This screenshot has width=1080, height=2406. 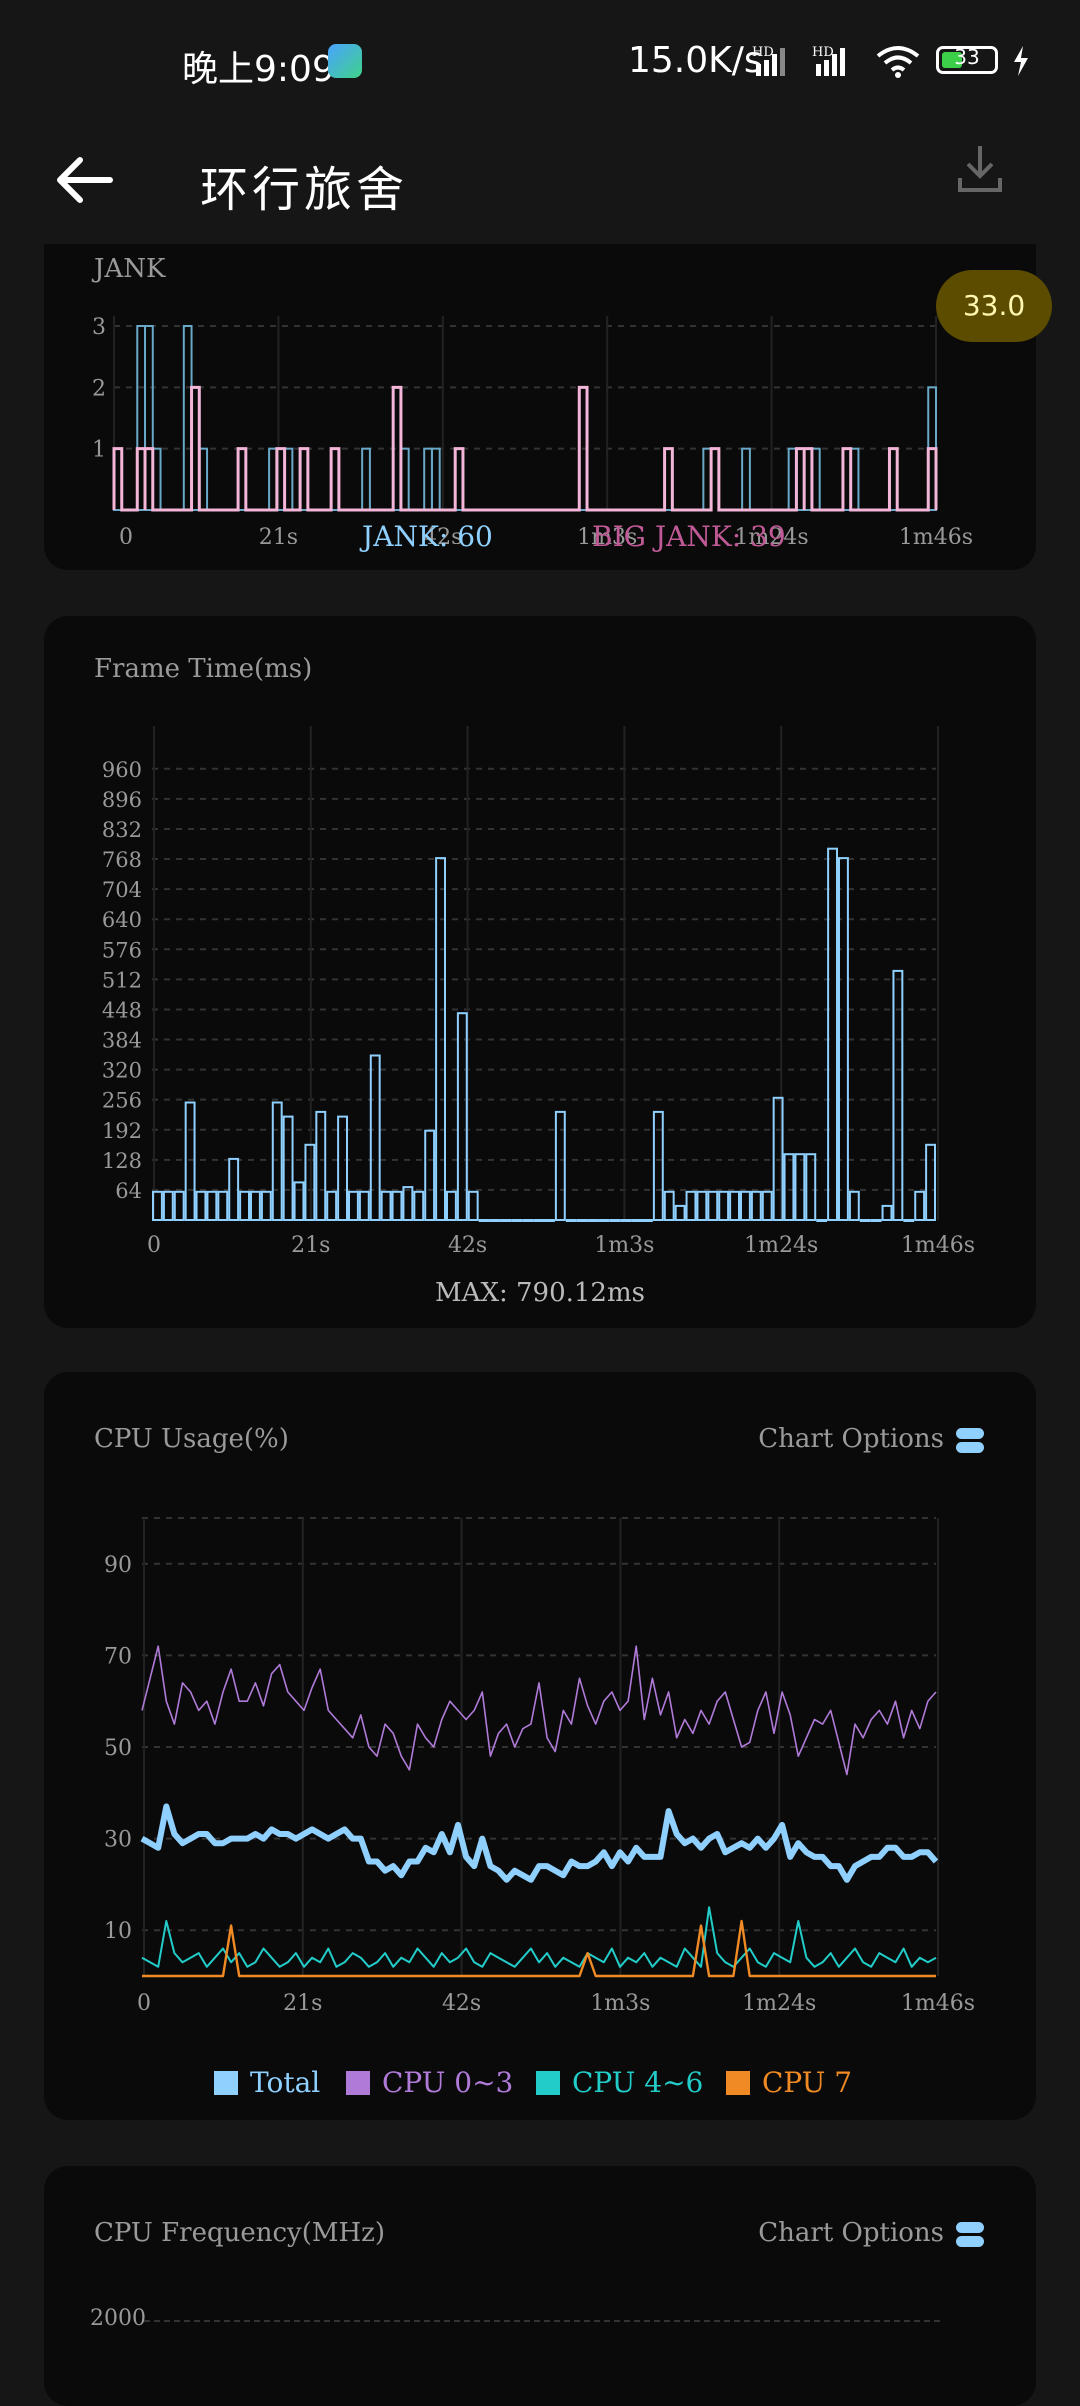 What do you see at coordinates (695, 60) in the screenshot?
I see `network-speed: 15.0K/s` at bounding box center [695, 60].